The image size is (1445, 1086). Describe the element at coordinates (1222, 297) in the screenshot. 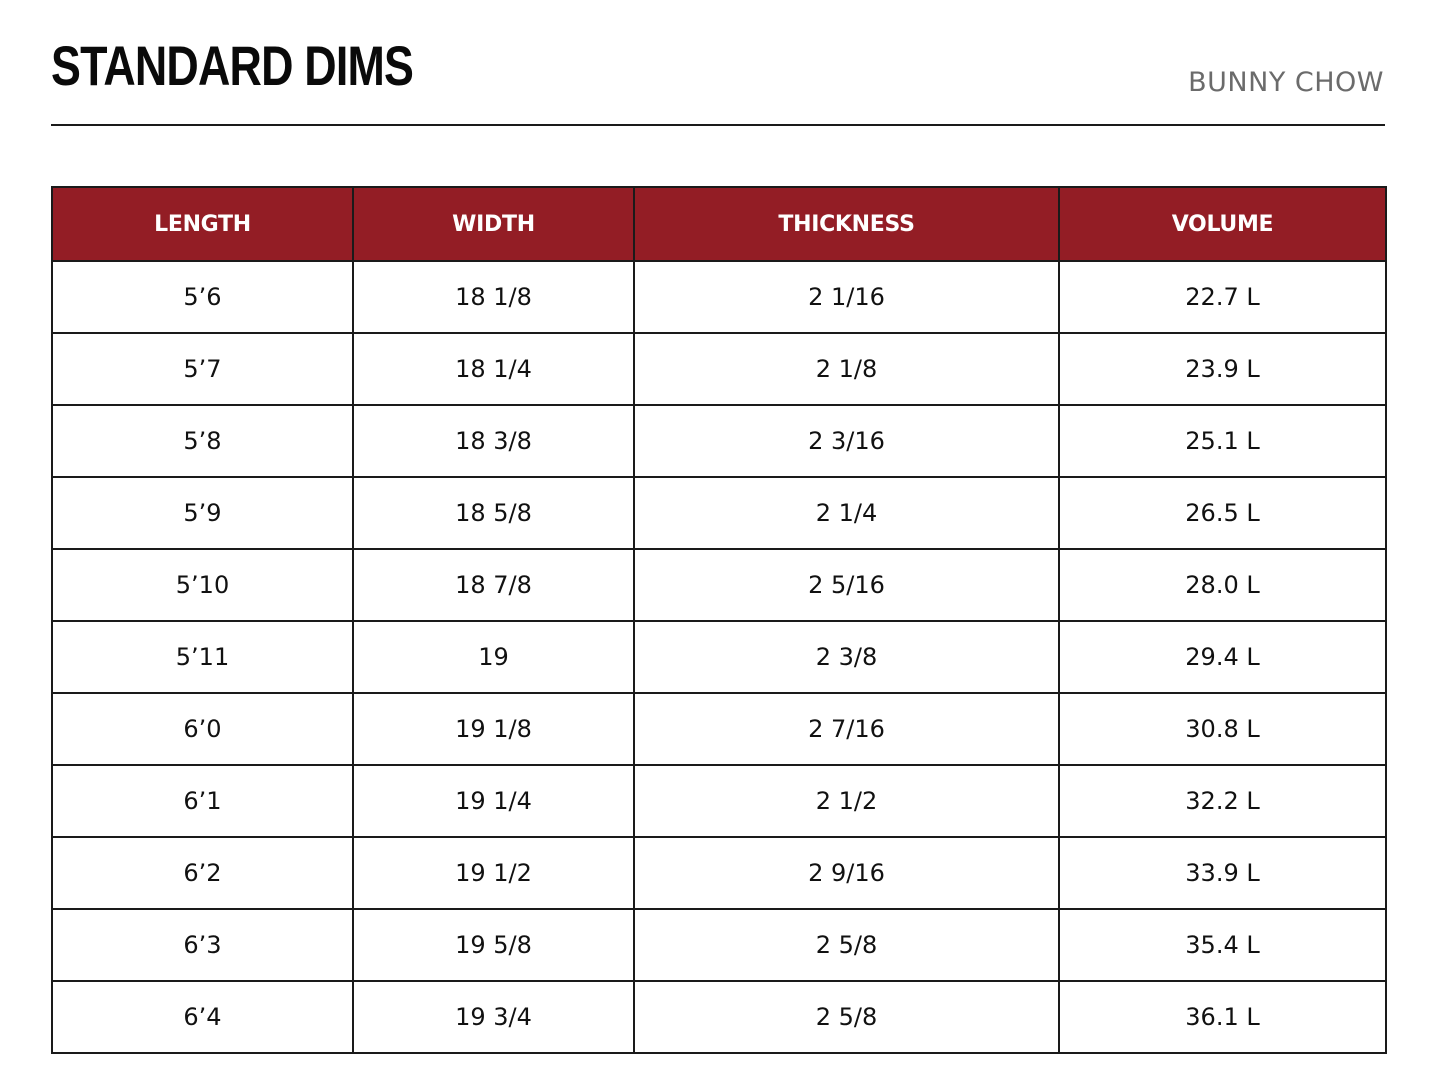

I see `volume-cell: 22.7 L` at that location.